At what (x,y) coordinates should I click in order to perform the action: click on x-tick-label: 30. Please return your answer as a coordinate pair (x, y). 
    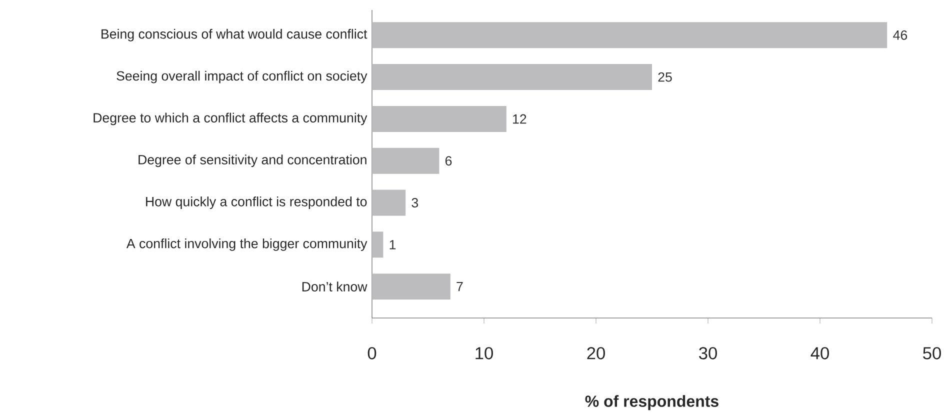
    Looking at the image, I should click on (708, 353).